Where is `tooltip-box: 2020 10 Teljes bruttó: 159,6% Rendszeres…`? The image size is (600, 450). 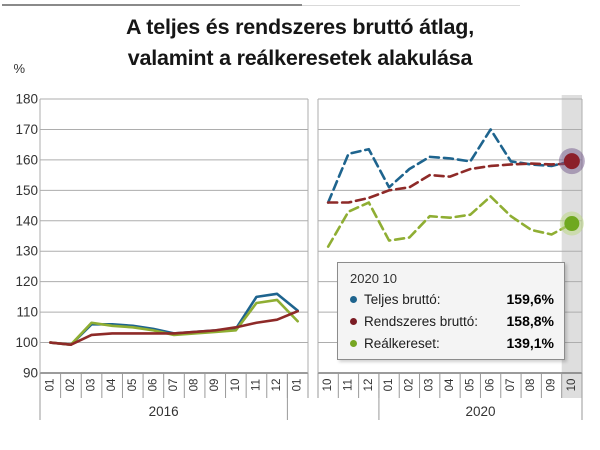 tooltip-box: 2020 10 Teljes bruttó: 159,6% Rendszeres… is located at coordinates (451, 311).